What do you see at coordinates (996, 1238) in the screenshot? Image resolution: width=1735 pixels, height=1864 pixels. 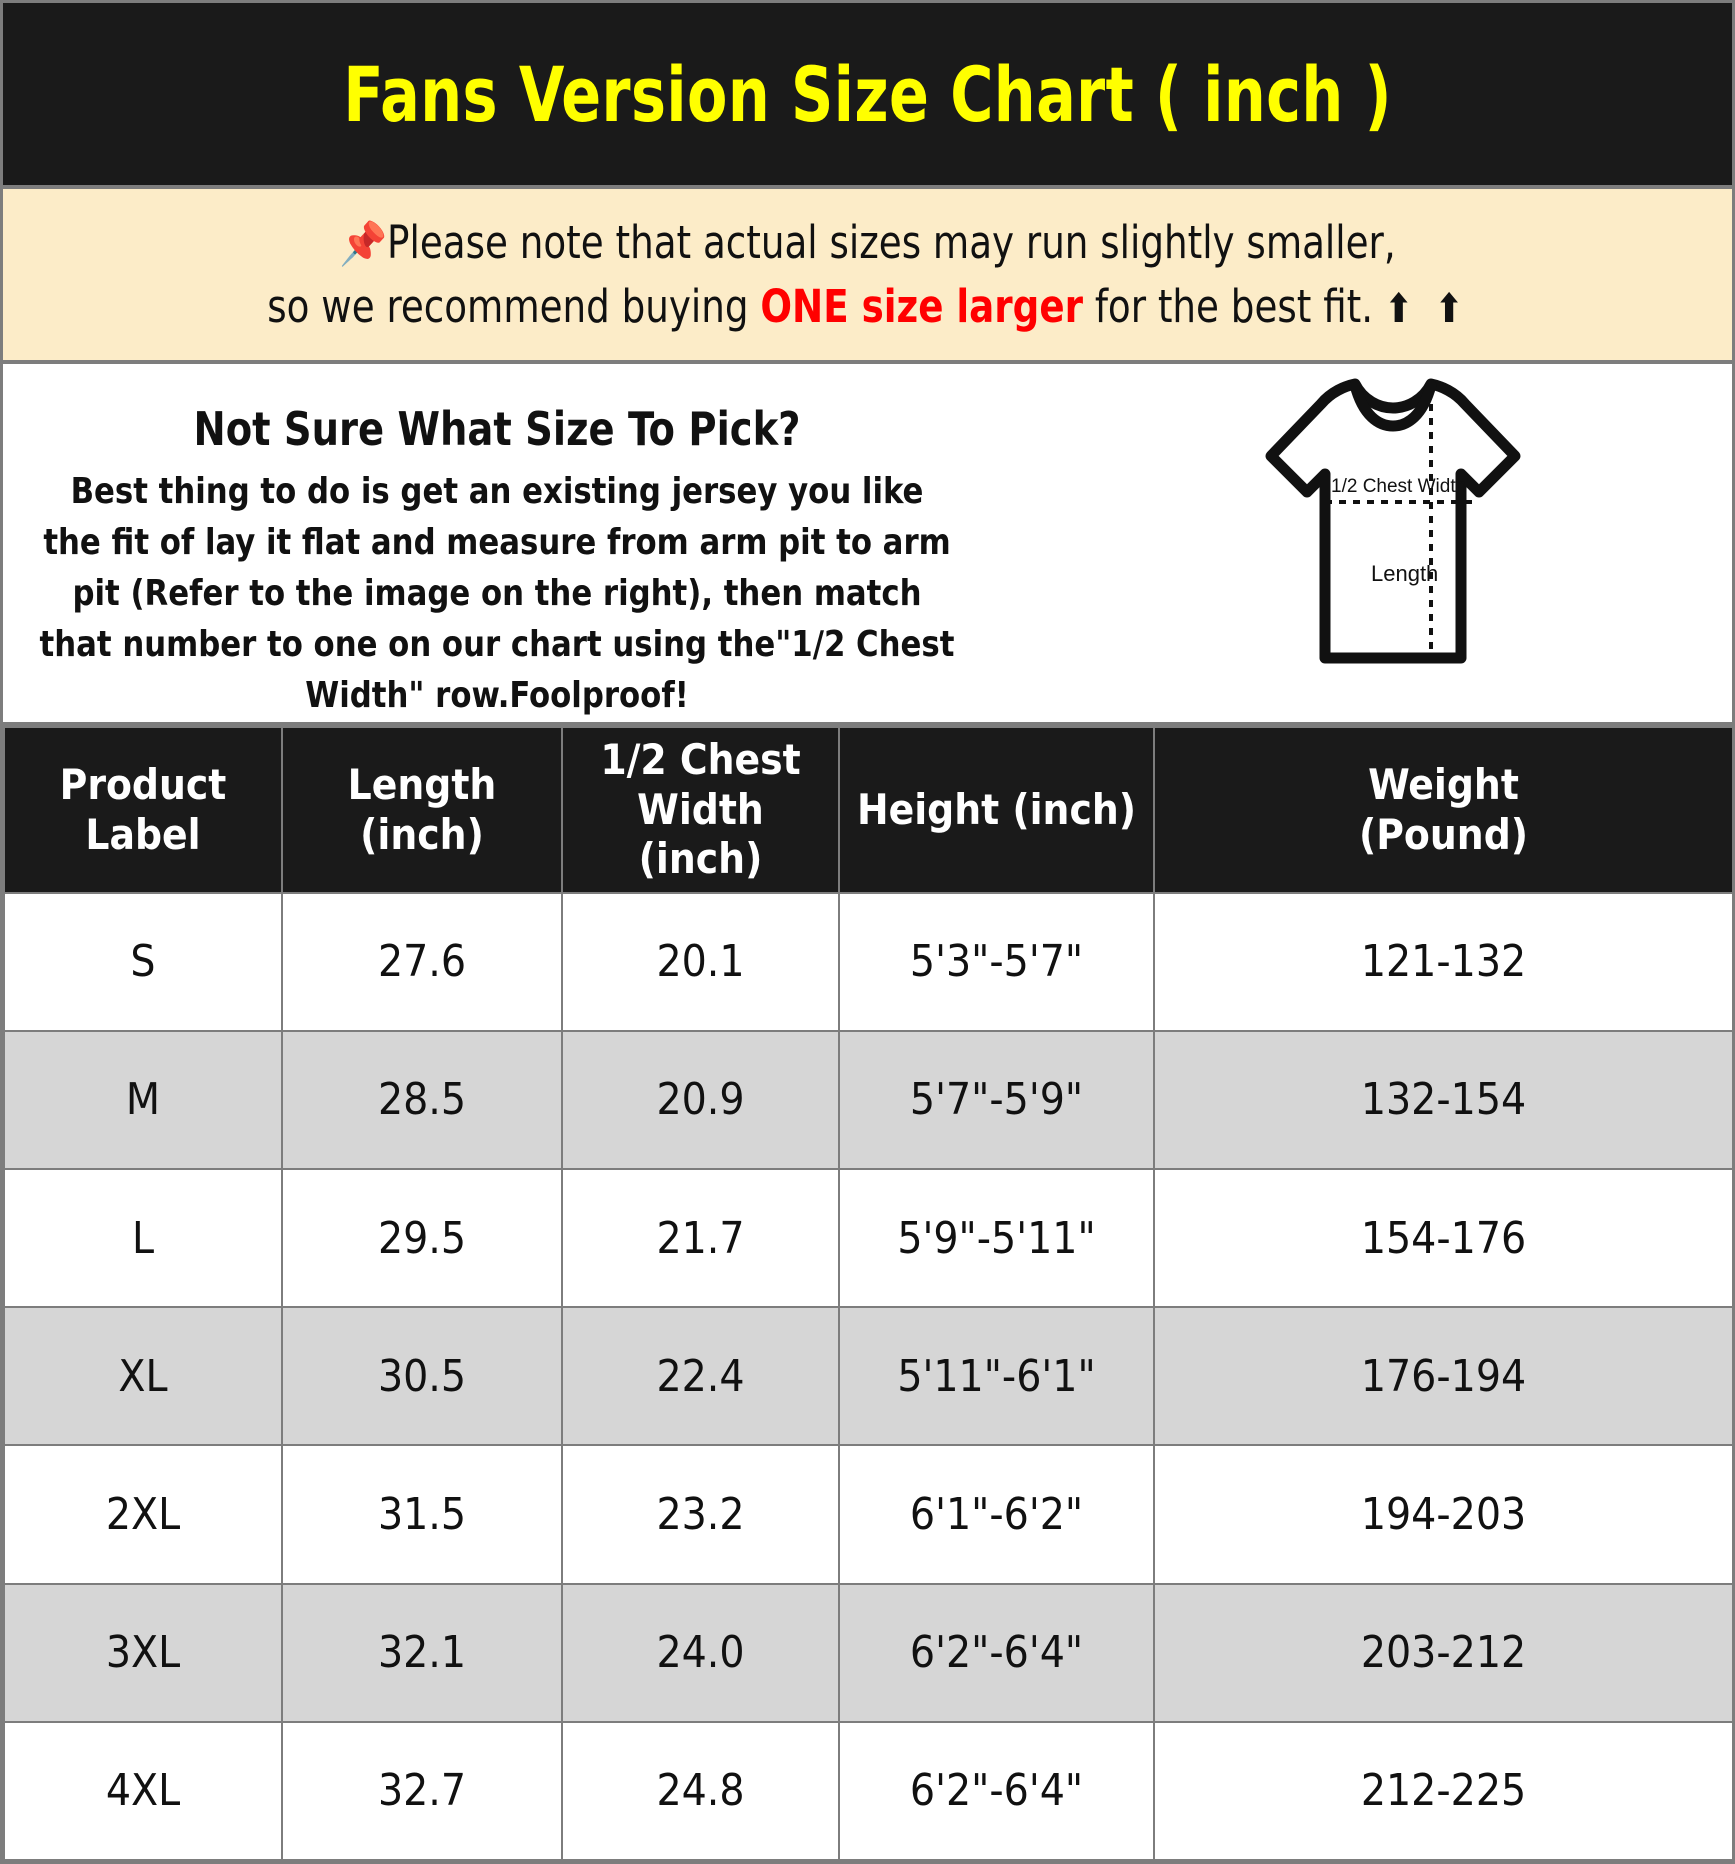 I see `cell-height: 5'9"-5'11"` at bounding box center [996, 1238].